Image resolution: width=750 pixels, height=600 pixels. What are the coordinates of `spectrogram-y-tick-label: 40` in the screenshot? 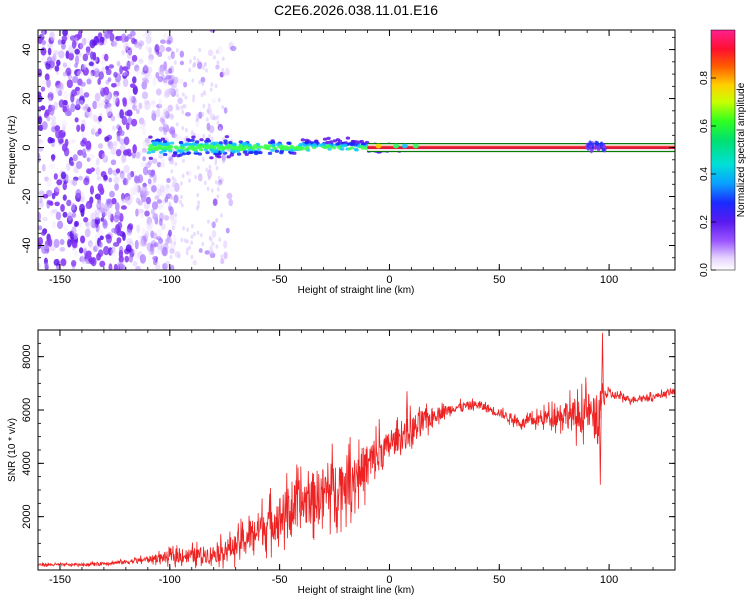 It's located at (27, 49).